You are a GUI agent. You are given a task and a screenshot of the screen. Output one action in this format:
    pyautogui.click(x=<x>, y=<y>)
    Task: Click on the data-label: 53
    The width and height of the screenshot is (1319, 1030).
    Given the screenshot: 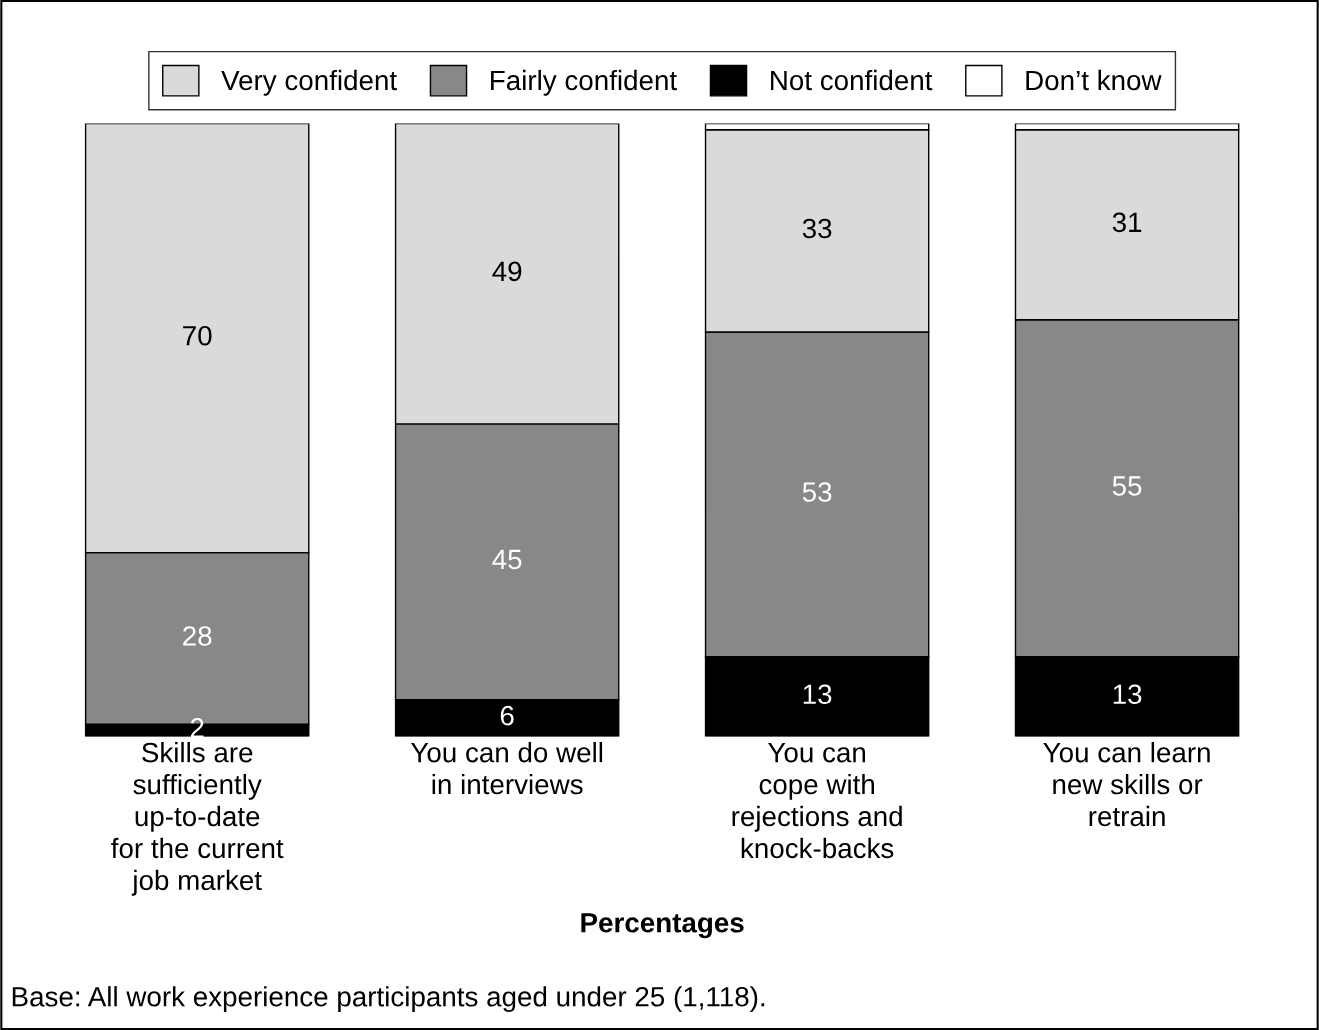 What is the action you would take?
    pyautogui.click(x=817, y=492)
    